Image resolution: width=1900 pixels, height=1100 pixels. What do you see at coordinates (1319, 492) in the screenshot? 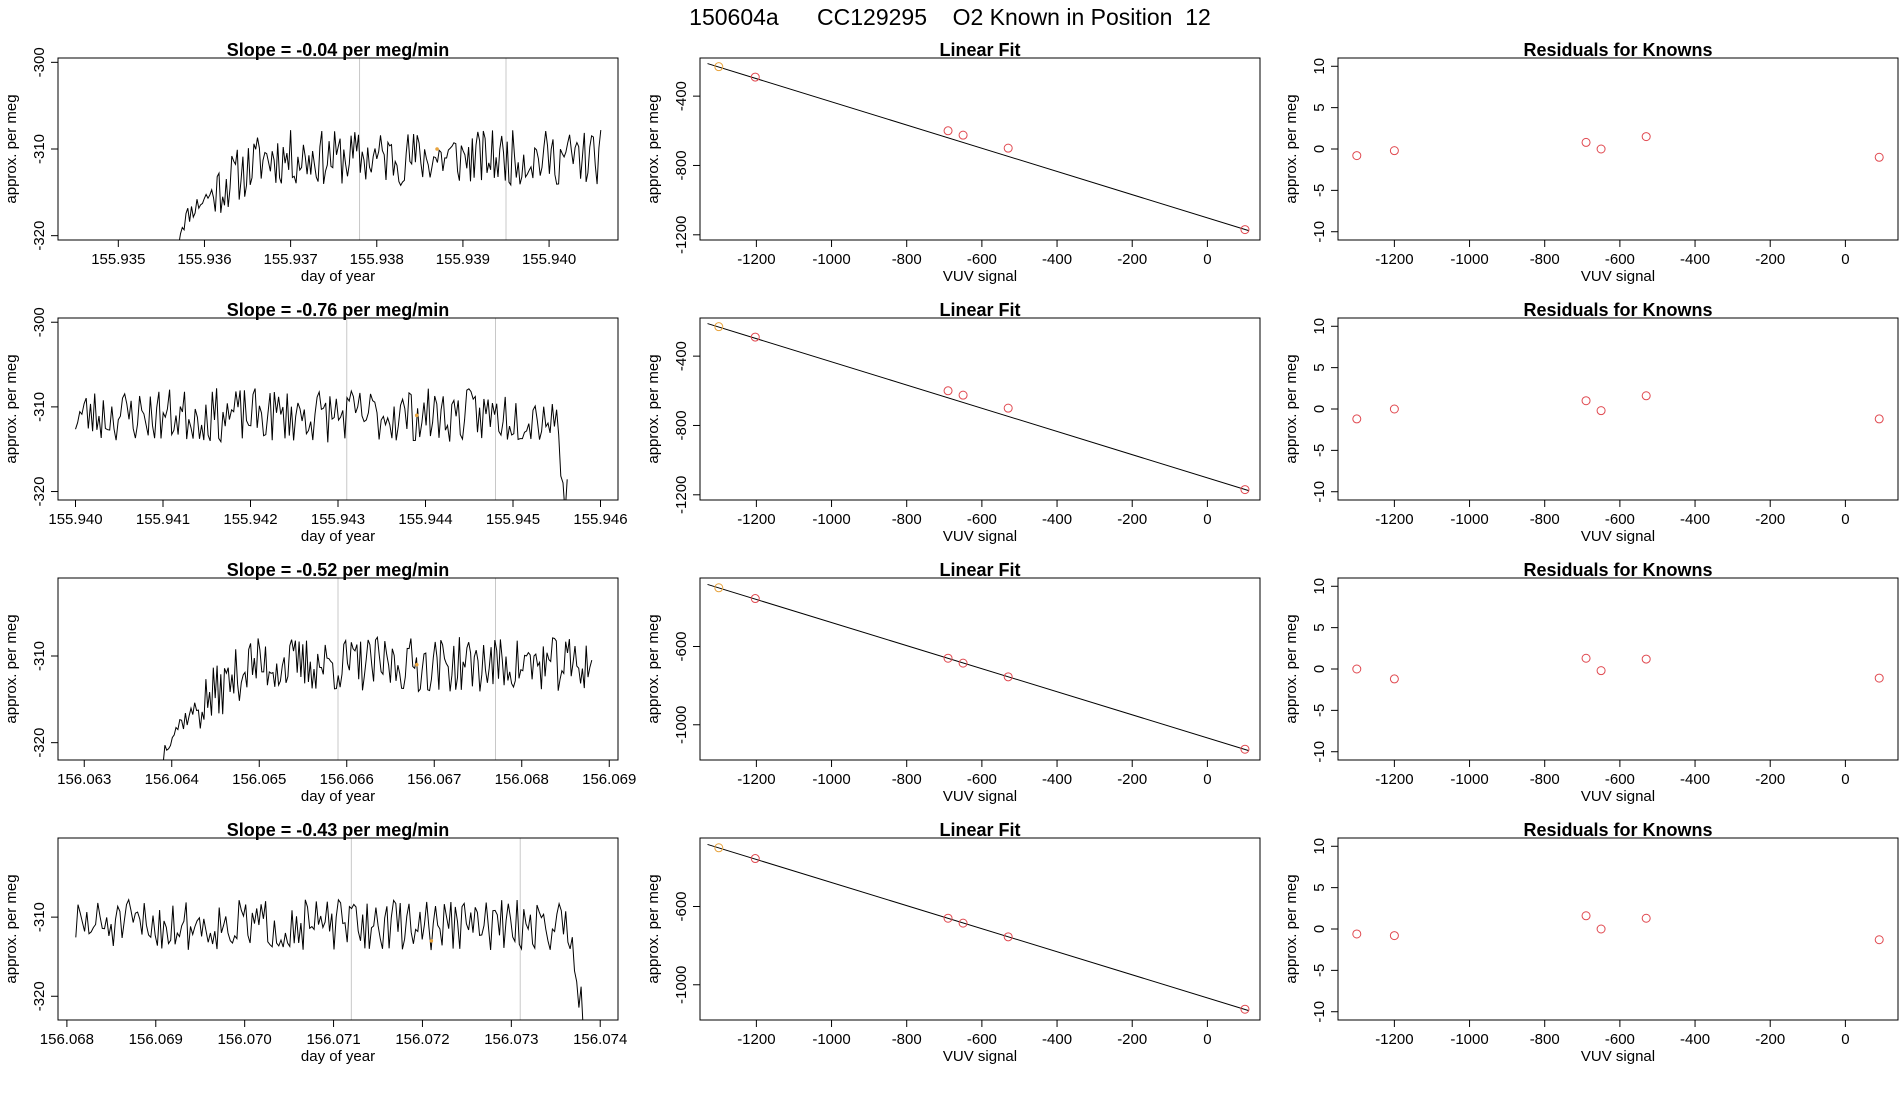
I see `y-tick-label: -10` at bounding box center [1319, 492].